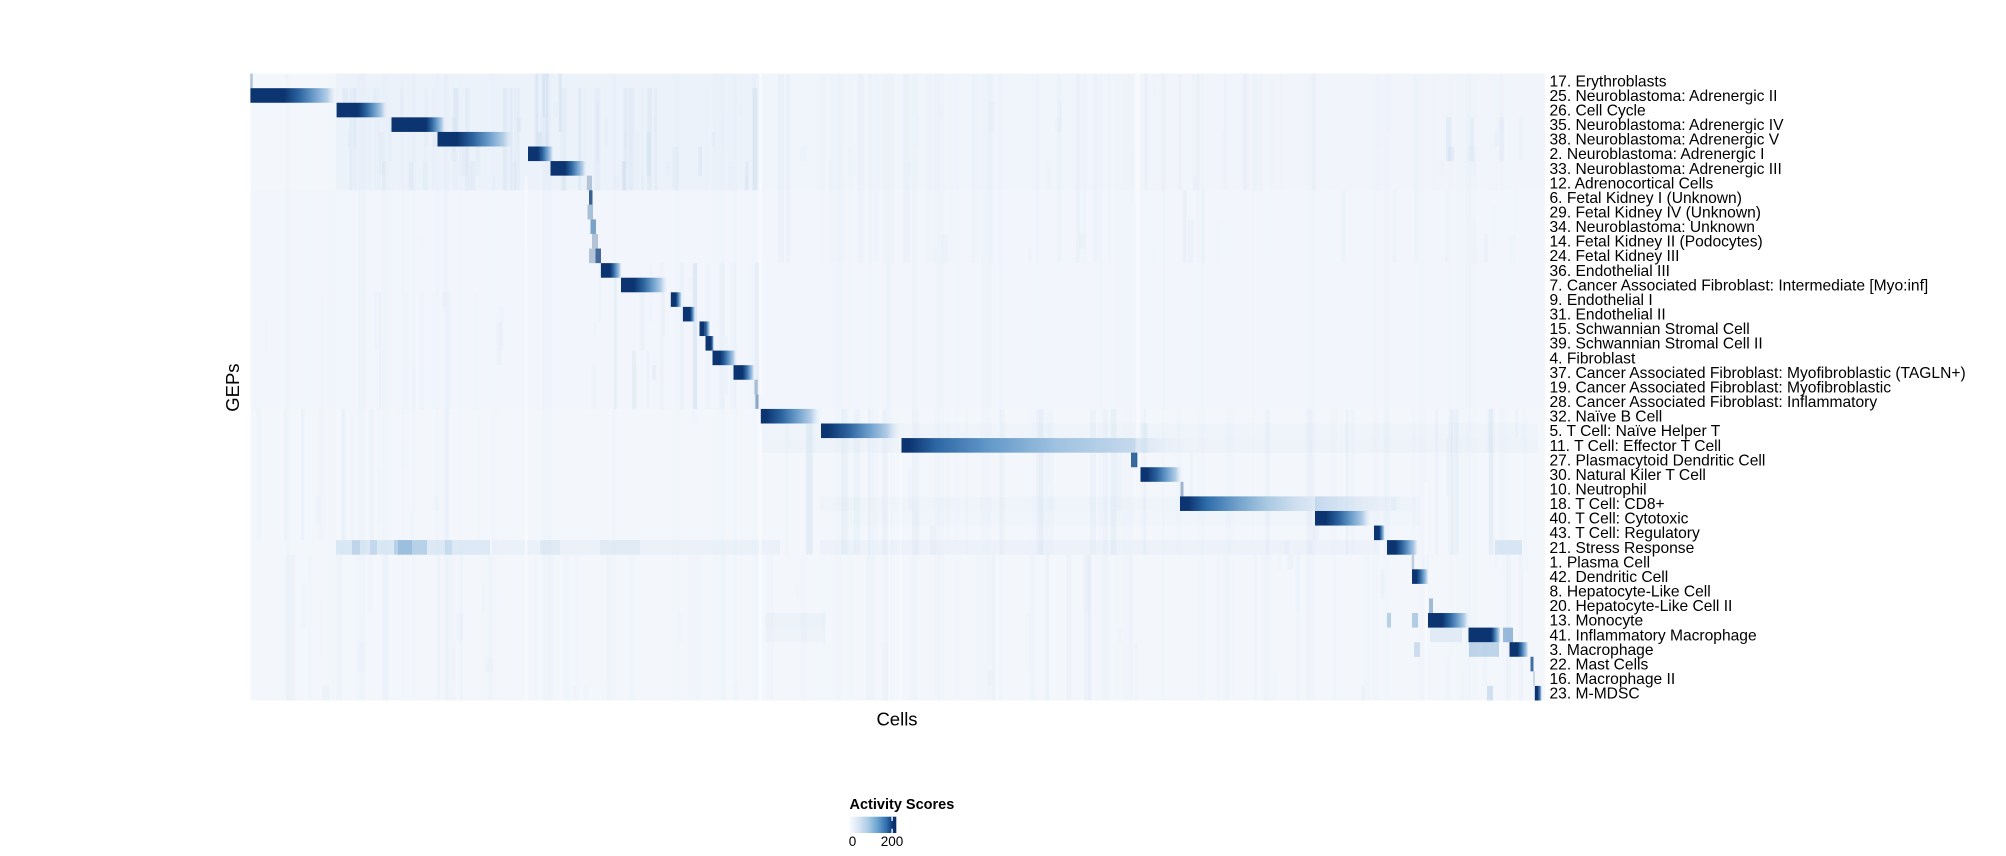  I want to click on svg-text:25. Neuroblastoma: Adrenergic: 25. Neuroblastoma: Adrenergic II, so click(1664, 96).